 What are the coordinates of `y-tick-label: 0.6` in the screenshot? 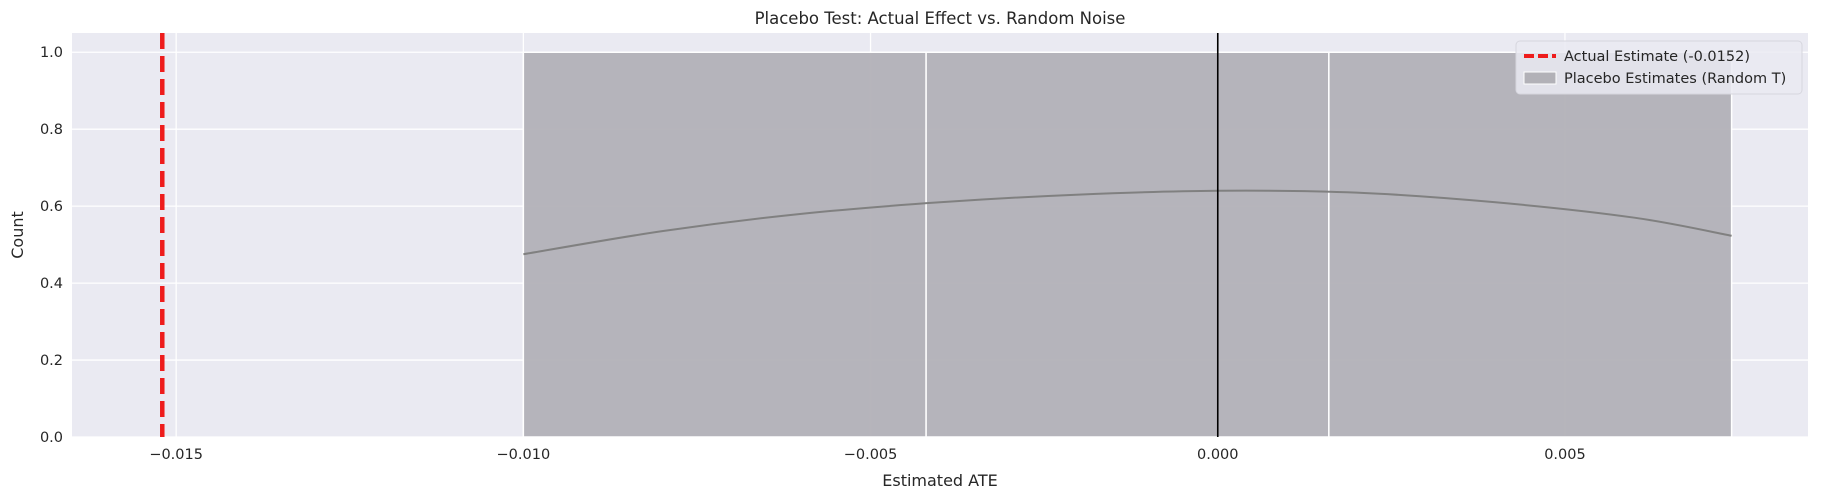 It's located at (51, 207).